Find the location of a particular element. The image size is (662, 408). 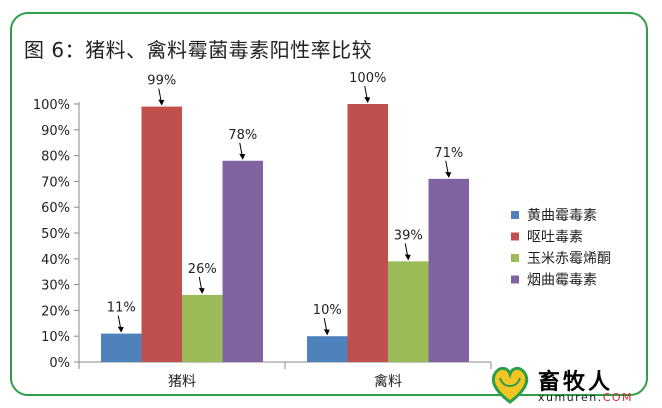

y-tick-label: 40% is located at coordinates (55, 260).